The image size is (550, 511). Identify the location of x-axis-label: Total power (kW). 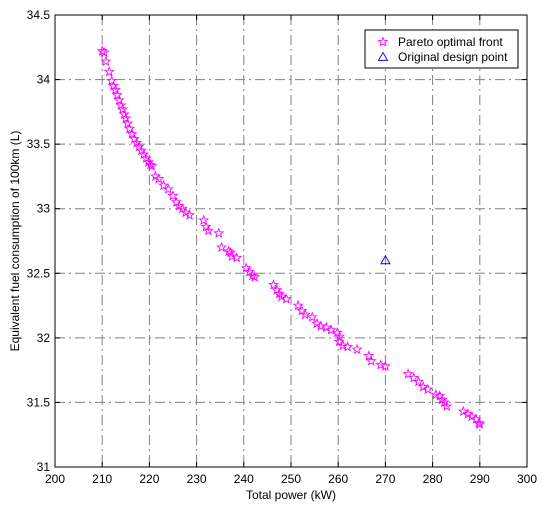
(291, 495).